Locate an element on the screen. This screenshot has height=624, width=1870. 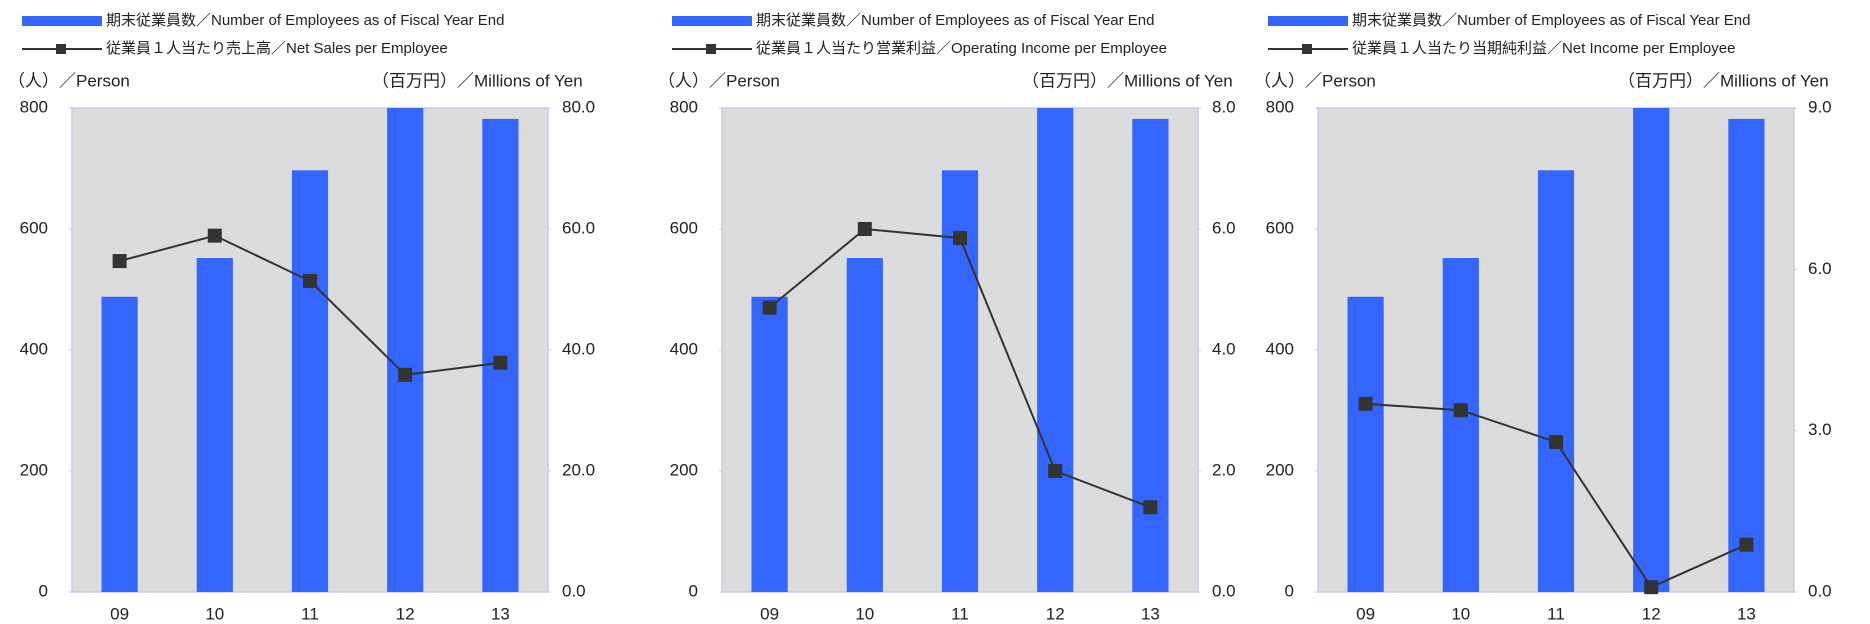
legend-label: 従業員１人当たり当期純利益／Net Income per Employee is located at coordinates (1543, 48).